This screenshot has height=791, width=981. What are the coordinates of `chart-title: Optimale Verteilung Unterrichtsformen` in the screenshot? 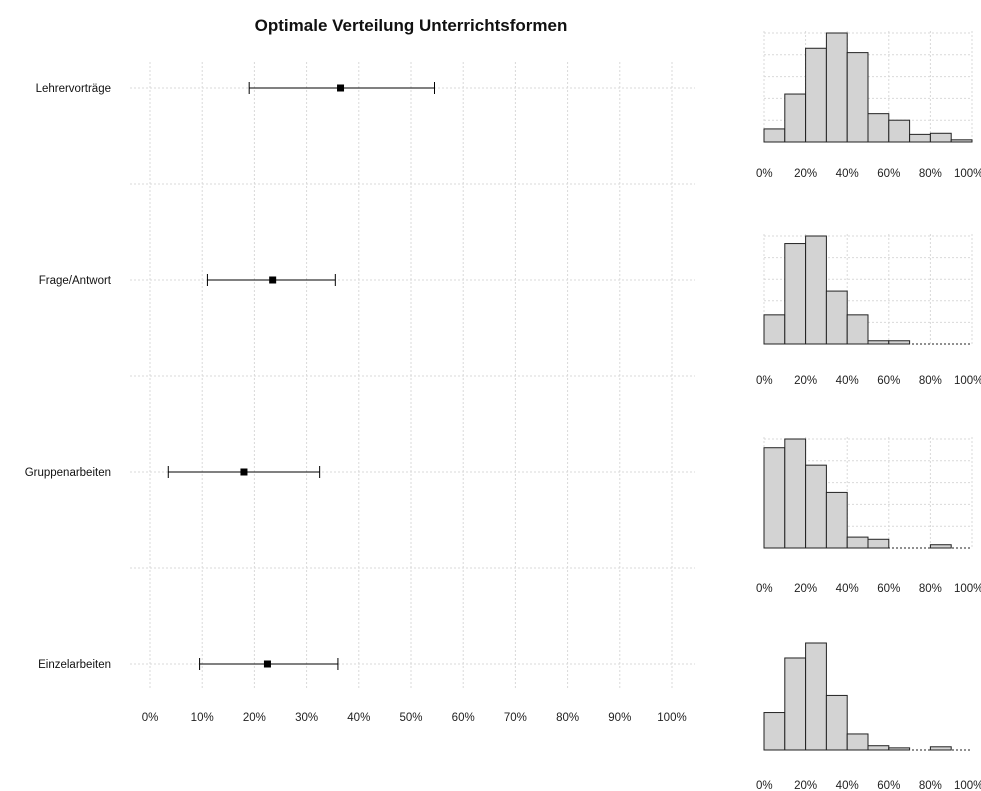 It's located at (411, 25).